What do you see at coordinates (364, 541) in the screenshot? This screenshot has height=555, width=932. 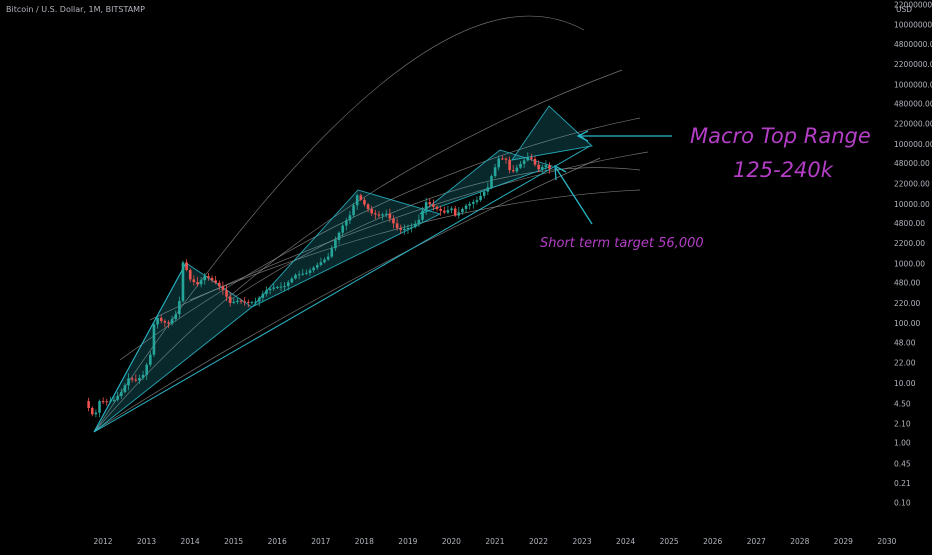 I see `year-tick-label: 2018` at bounding box center [364, 541].